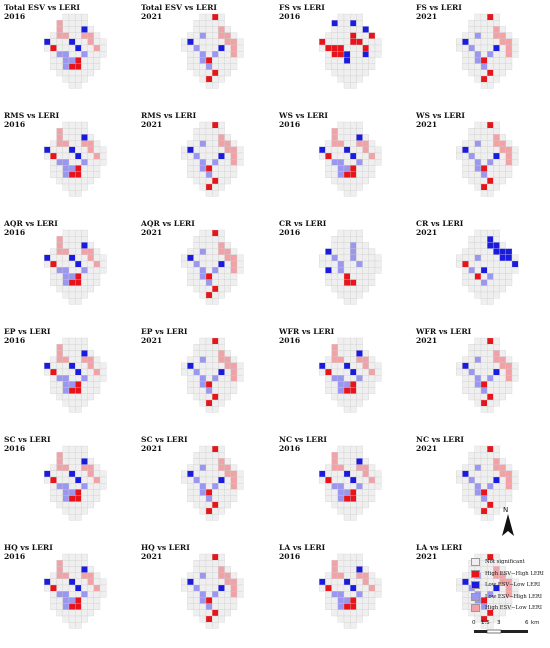 The image size is (550, 648). What do you see at coordinates (193, 268) in the screenshot?
I see `map-panel: AQR vs LERI 2021` at bounding box center [193, 268].